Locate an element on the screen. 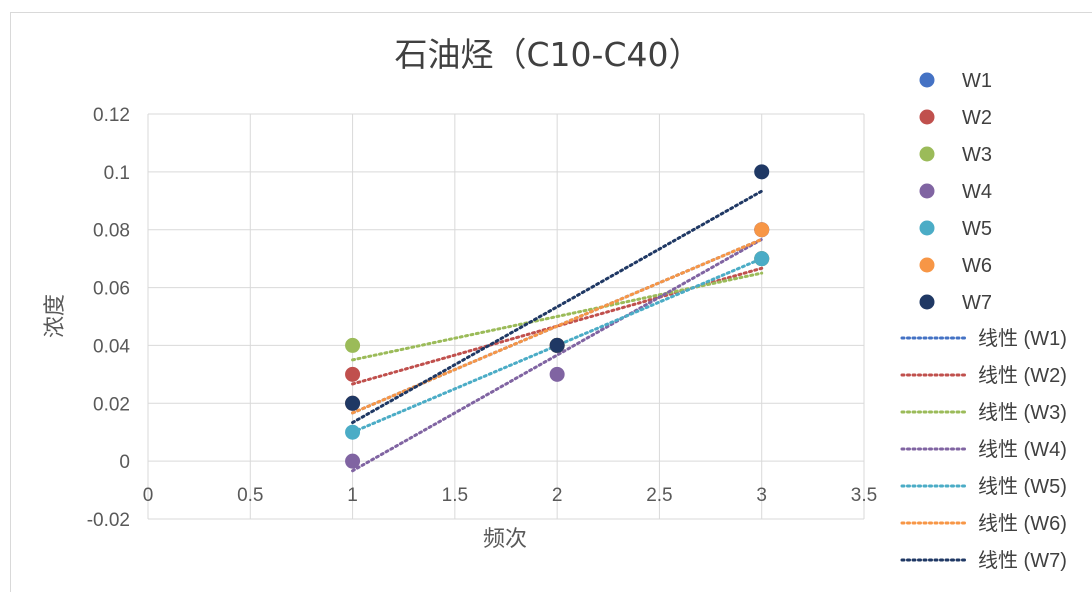 This screenshot has width=1092, height=592. chart-title: 石油烃（C10-C40） is located at coordinates (548, 54).